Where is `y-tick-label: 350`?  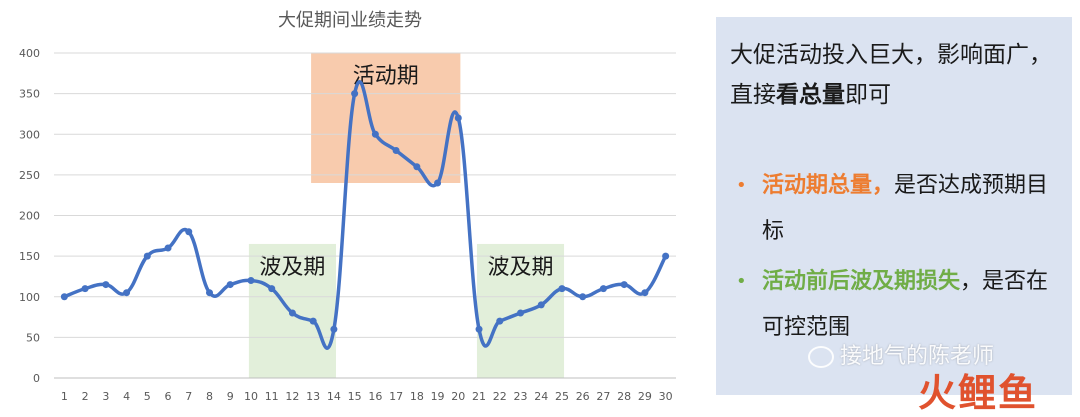
y-tick-label: 350 is located at coordinates (29, 94).